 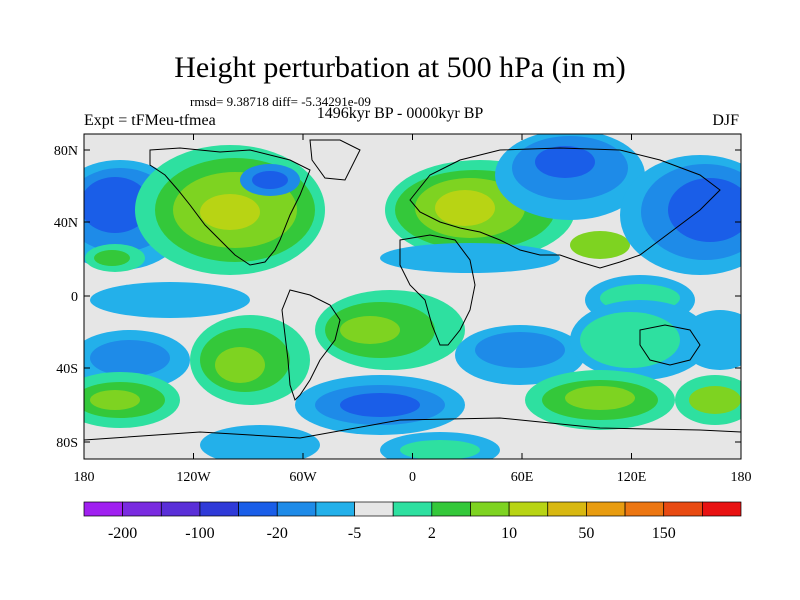 I want to click on colorbar-label: -200, so click(x=122, y=533).